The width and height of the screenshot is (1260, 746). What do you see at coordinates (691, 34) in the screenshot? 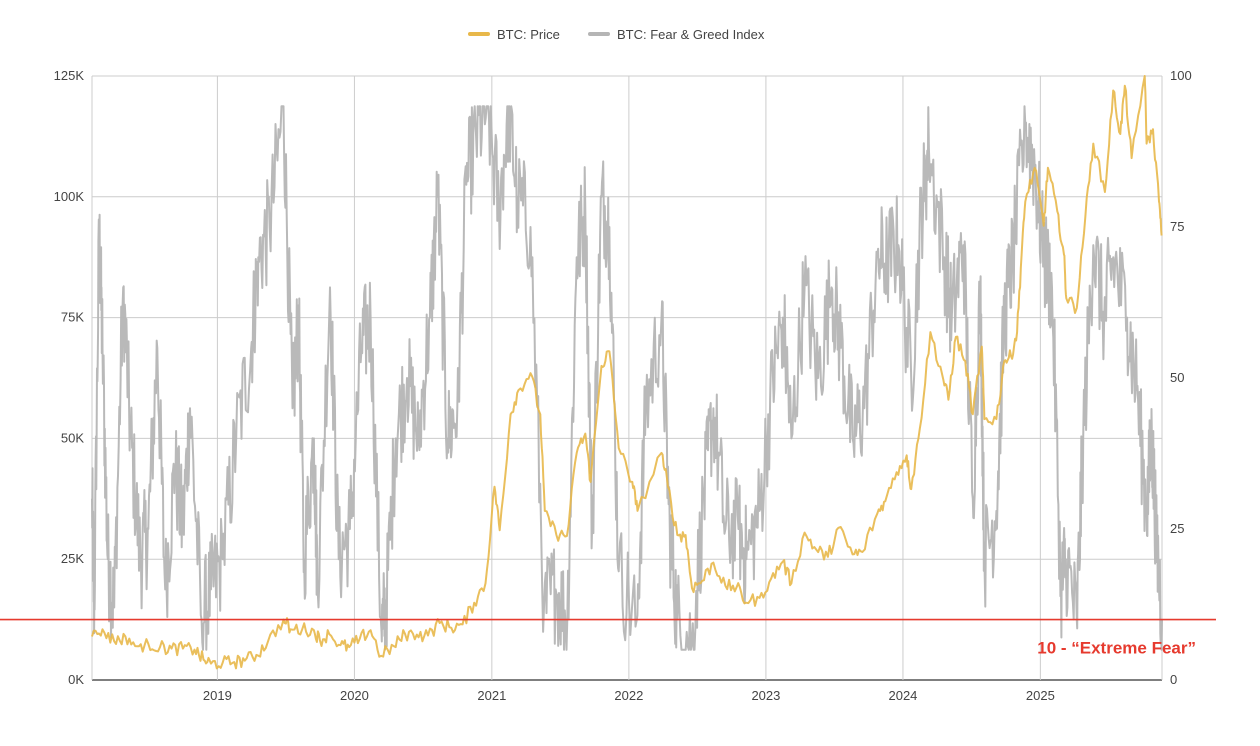
I see `legend-label: BTC: Fear & Greed Index` at bounding box center [691, 34].